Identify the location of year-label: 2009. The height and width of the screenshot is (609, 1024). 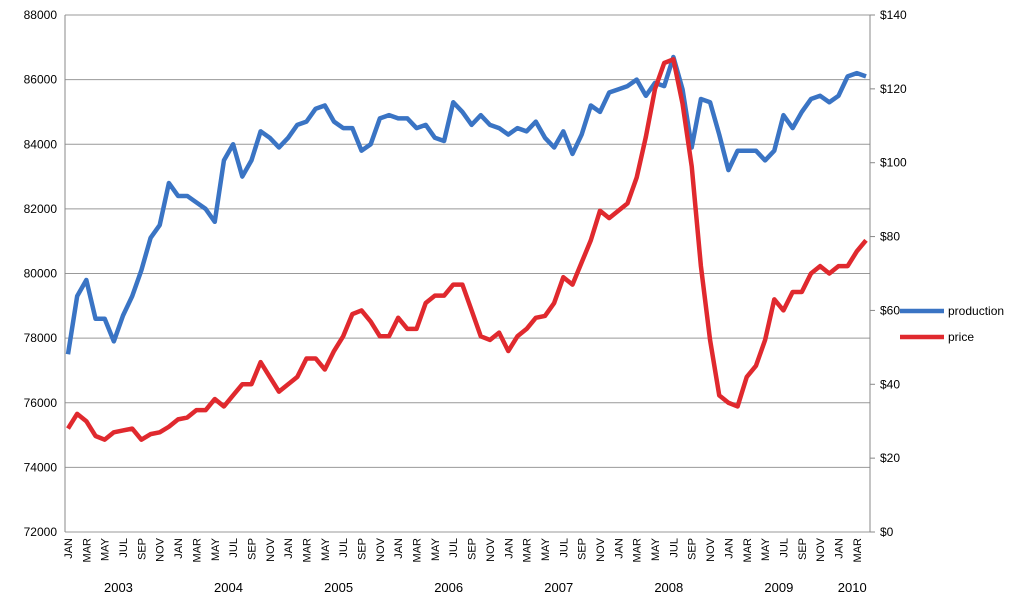
(778, 587).